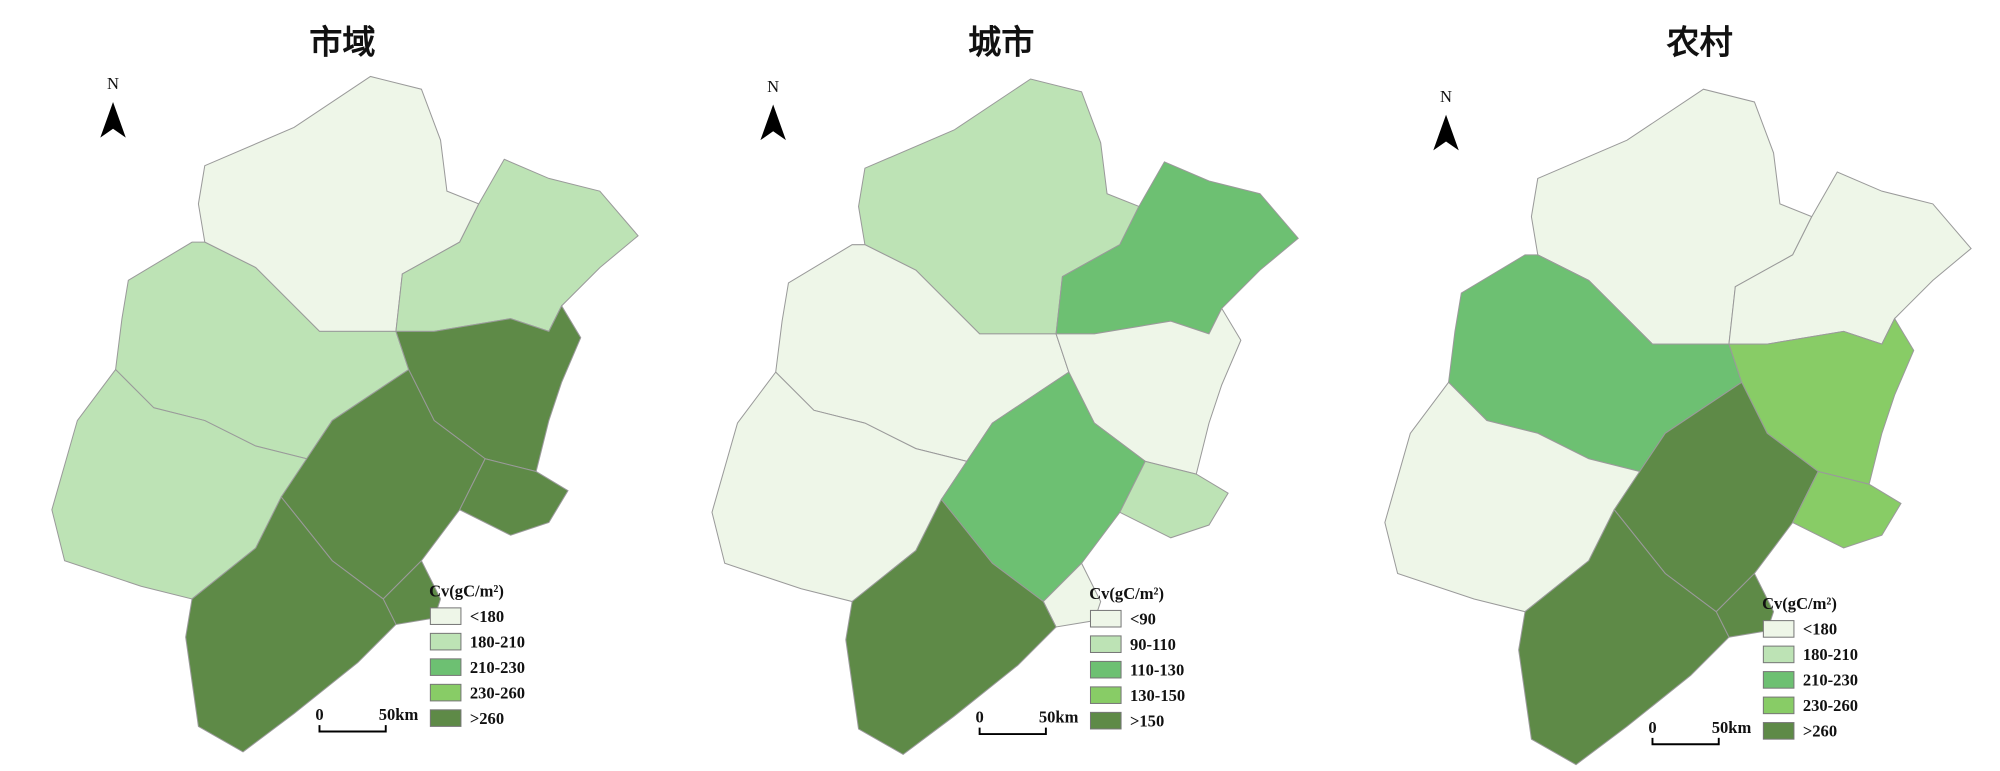 Image resolution: width=2000 pixels, height=771 pixels. Describe the element at coordinates (1157, 695) in the screenshot. I see `legend-label: 130-150` at that location.